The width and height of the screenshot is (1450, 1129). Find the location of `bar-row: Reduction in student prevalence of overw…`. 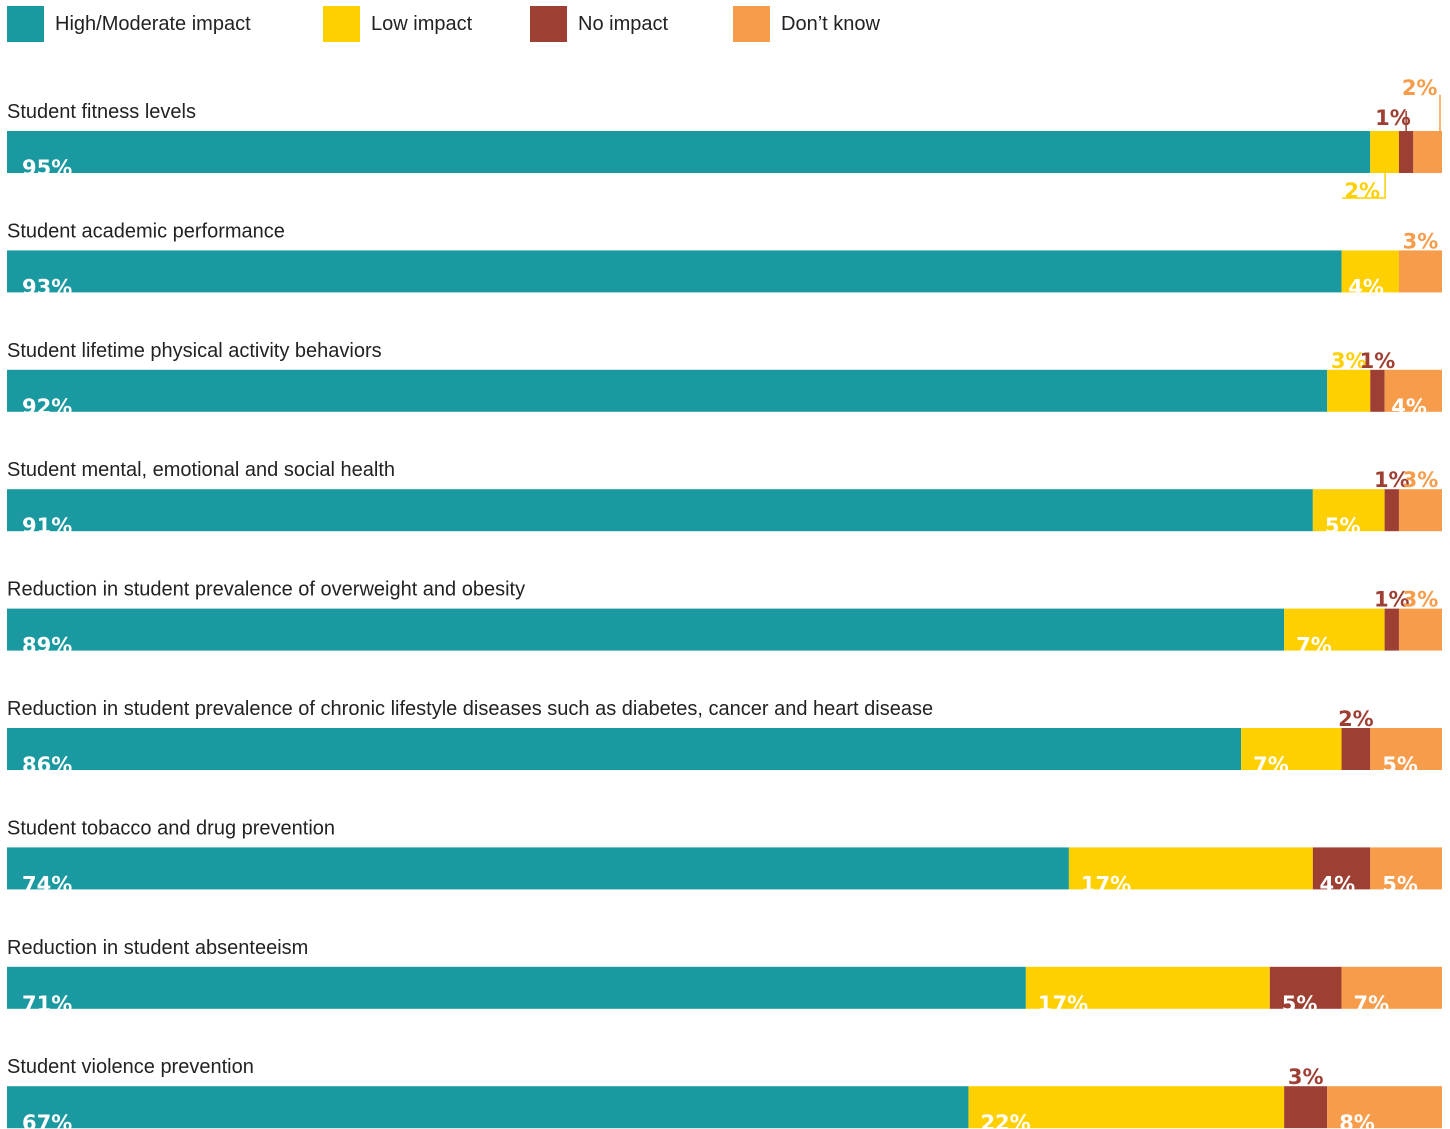

bar-row: Reduction in student prevalence of overw… is located at coordinates (724, 618).